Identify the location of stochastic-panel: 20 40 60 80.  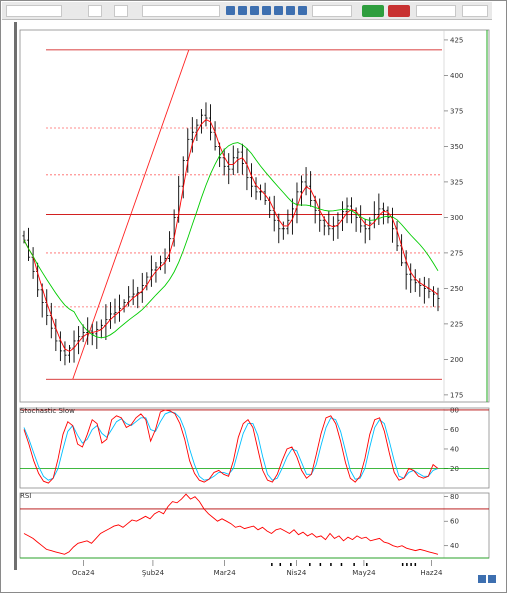
(254, 447).